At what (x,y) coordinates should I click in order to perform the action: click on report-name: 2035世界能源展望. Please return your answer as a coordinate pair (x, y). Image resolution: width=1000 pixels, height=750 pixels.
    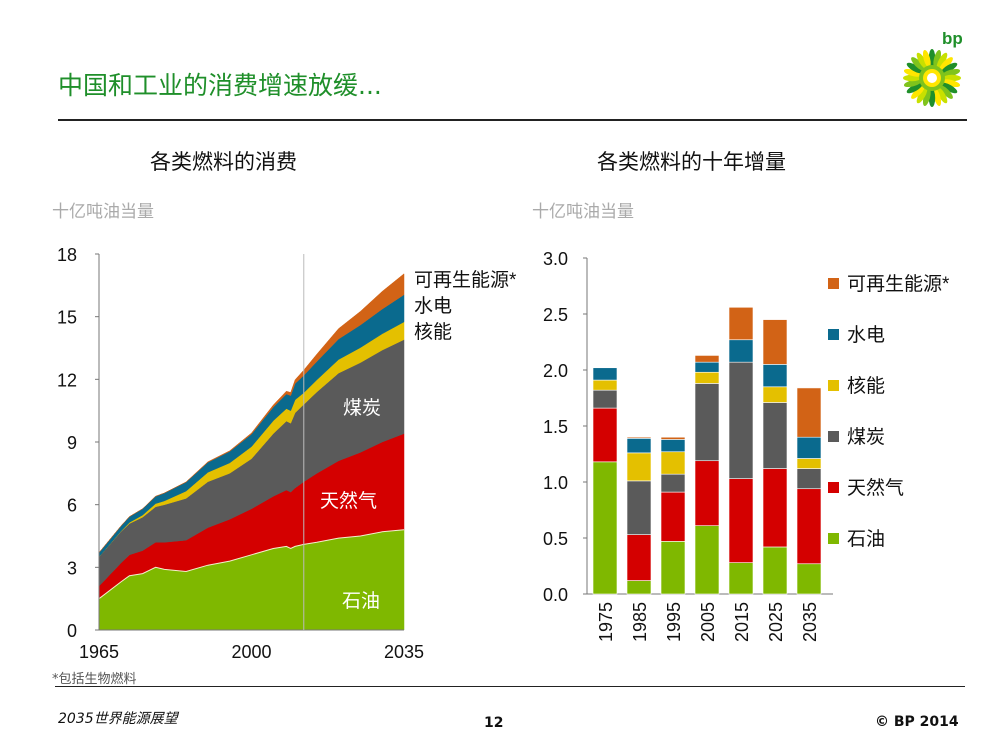
    Looking at the image, I should click on (118, 719).